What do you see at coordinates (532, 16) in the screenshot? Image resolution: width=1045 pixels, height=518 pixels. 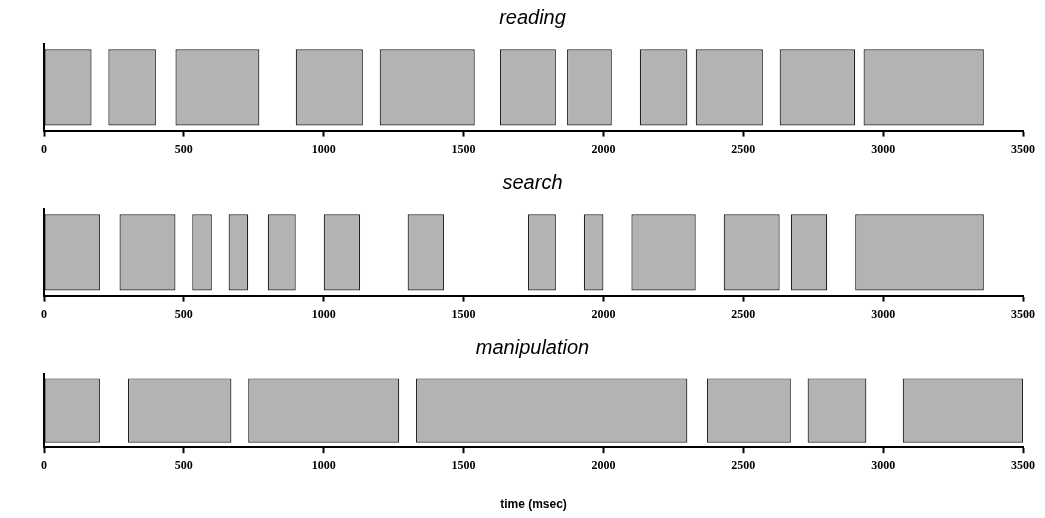 I see `chart-title: reading` at bounding box center [532, 16].